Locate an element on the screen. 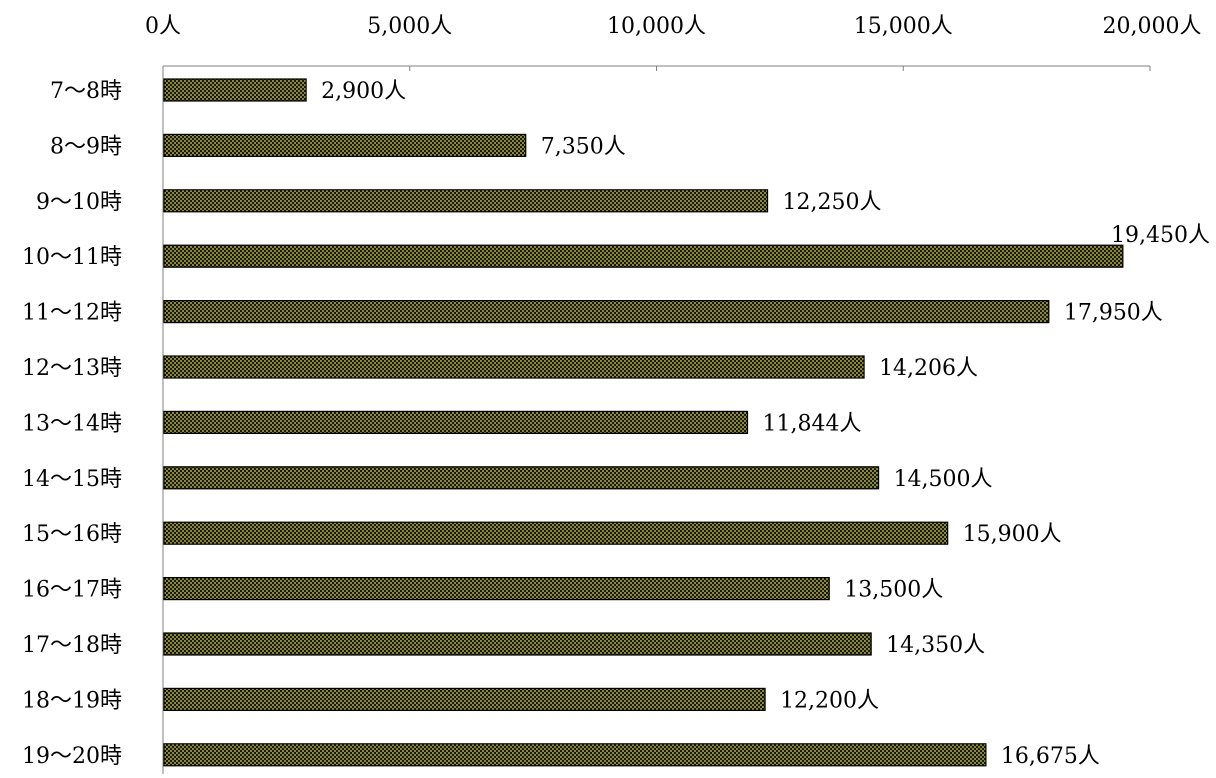 This screenshot has height=778, width=1216. data-label: 15,900人 is located at coordinates (1012, 534).